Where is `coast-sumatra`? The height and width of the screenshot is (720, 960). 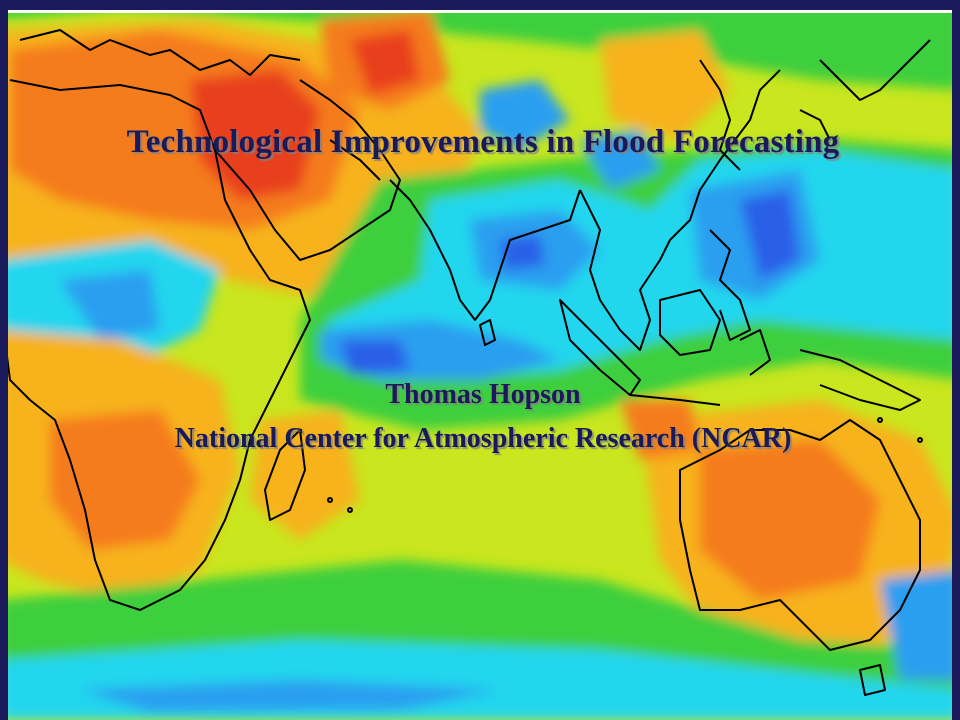
coast-sumatra is located at coordinates (600, 347).